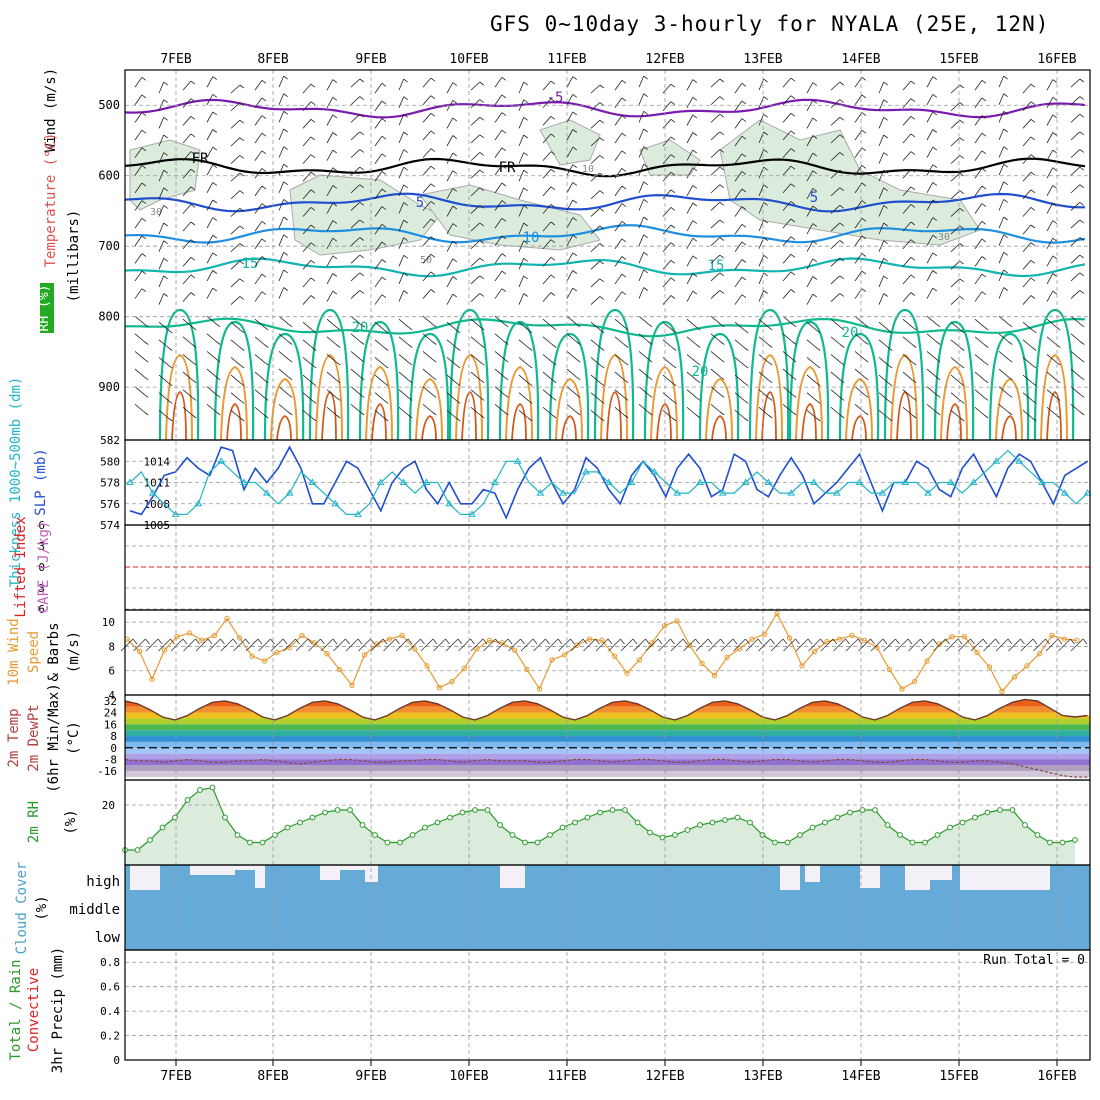  I want to click on li-tick: 6, so click(41, 609).